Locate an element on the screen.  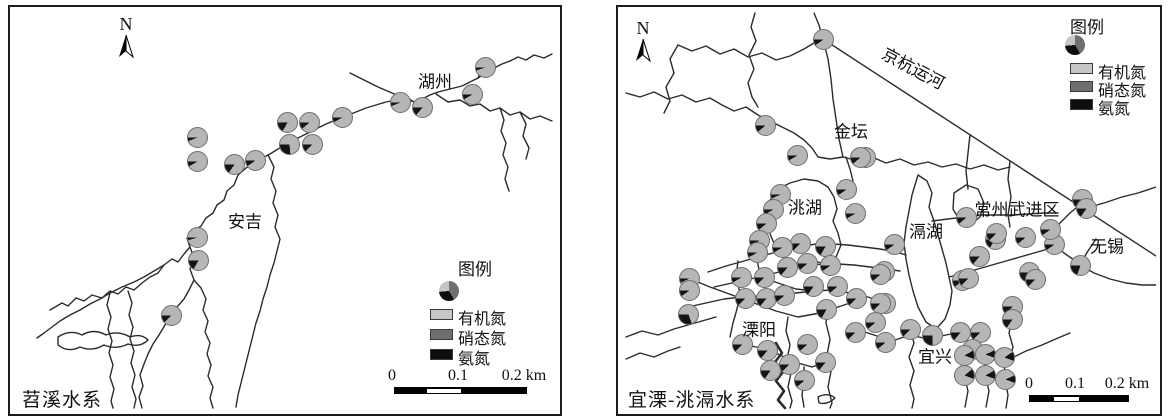
watershed-name: 宜溧-洮滆水系 is located at coordinates (692, 400).